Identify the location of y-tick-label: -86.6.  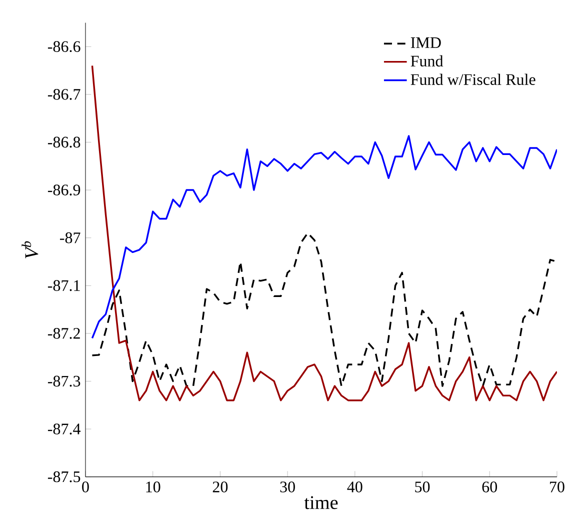
(64, 46).